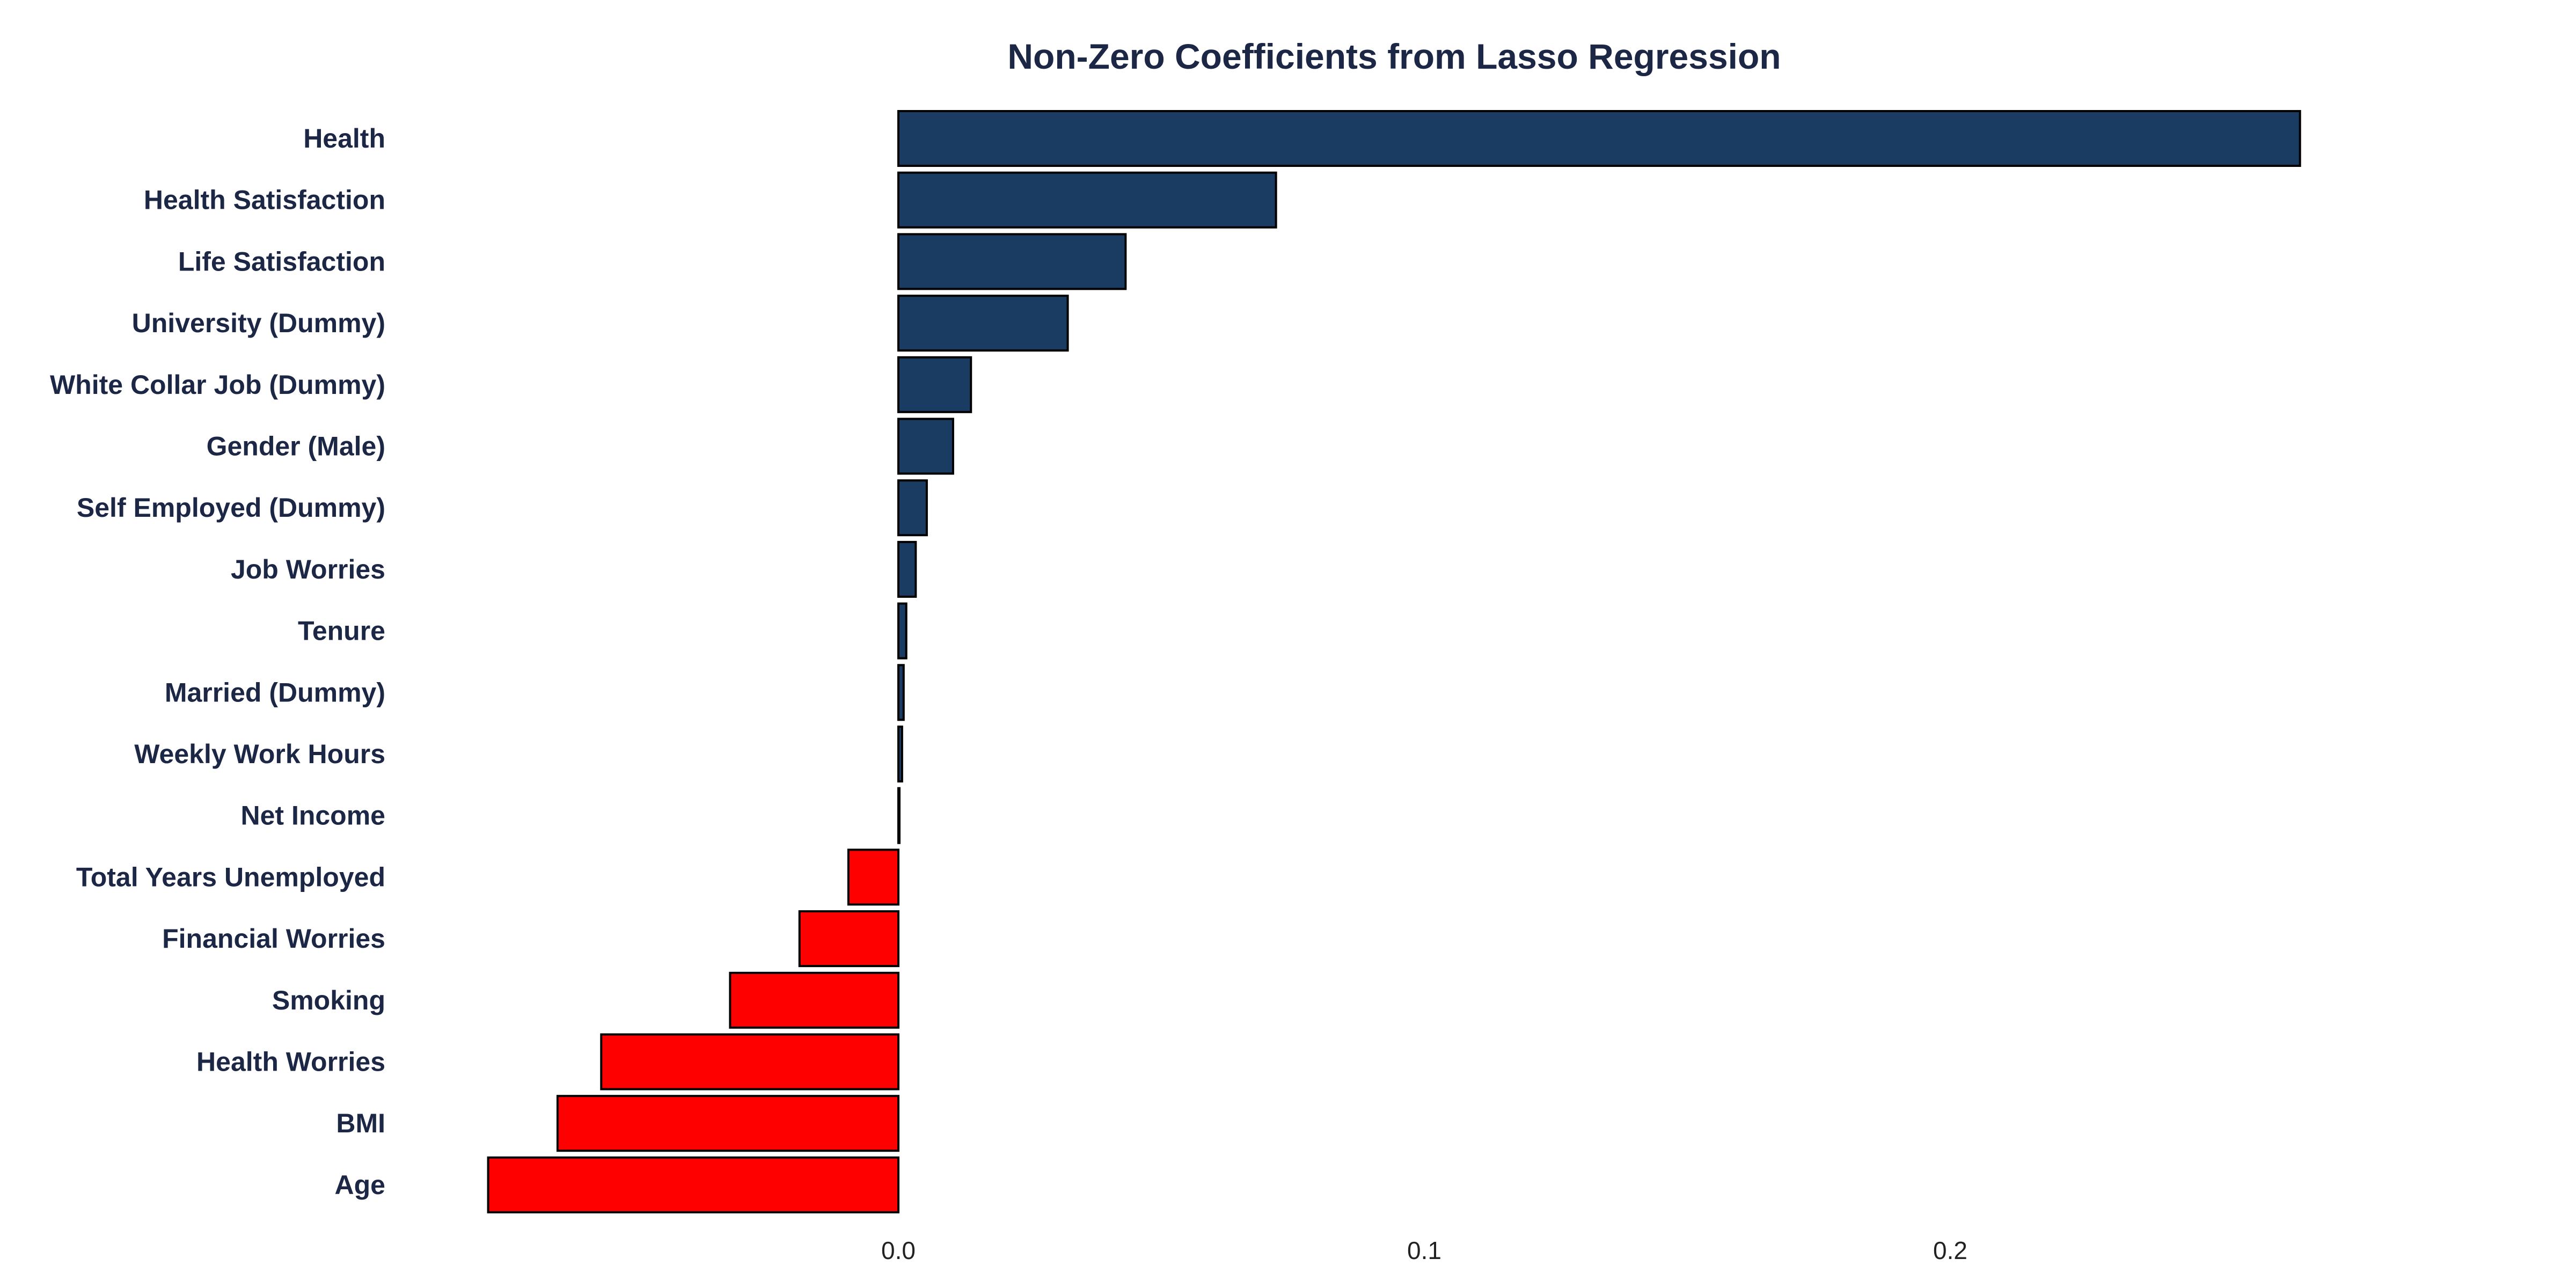  What do you see at coordinates (344, 138) in the screenshot?
I see `category-label: Health` at bounding box center [344, 138].